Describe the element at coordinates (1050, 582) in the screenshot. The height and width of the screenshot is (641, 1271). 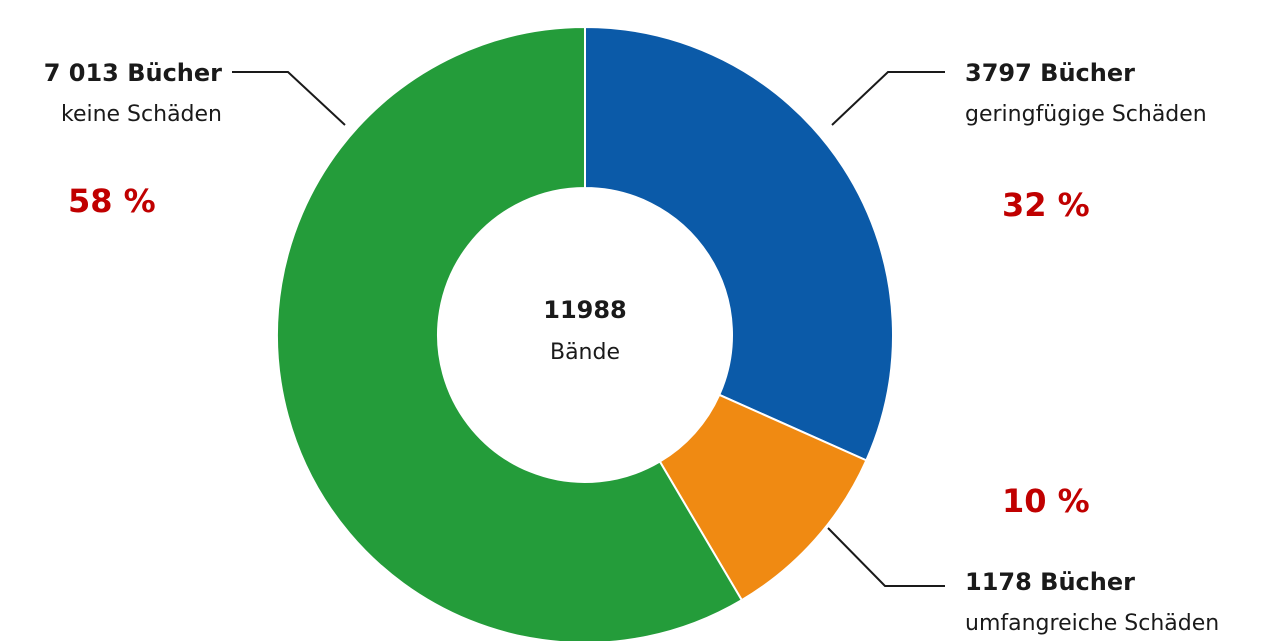
I see `slice-count-major-damage: 1178 Bücher` at that location.